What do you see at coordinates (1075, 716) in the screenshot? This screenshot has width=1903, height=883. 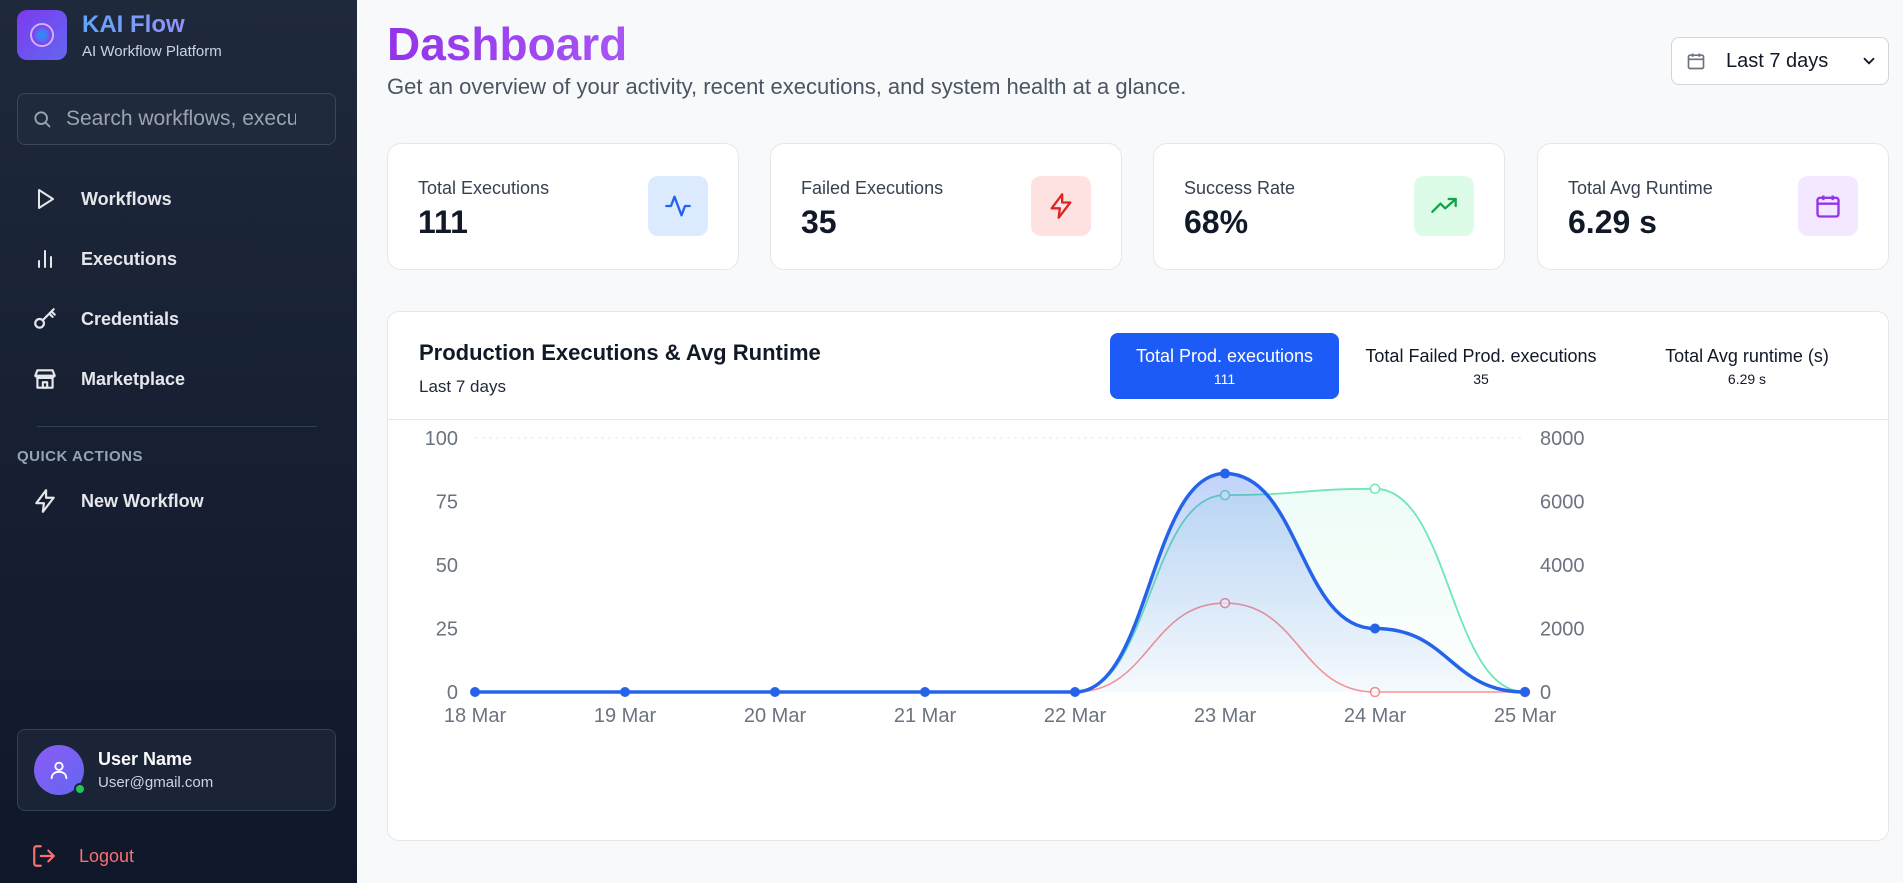 I see `x-tick-label: 22 Mar` at bounding box center [1075, 716].